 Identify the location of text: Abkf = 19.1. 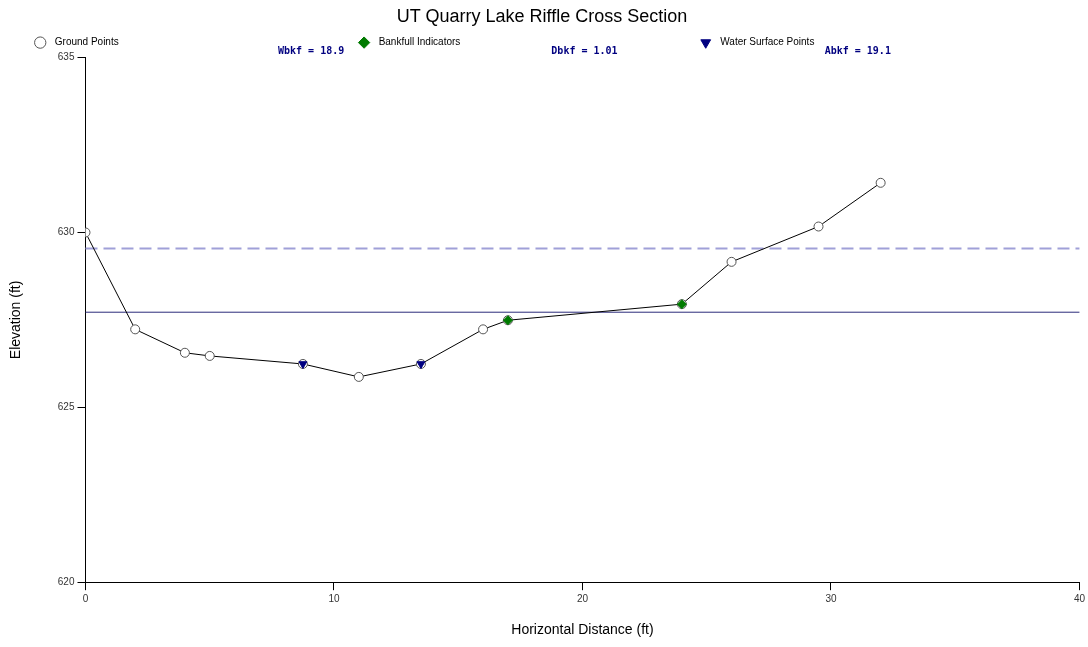
(857, 50).